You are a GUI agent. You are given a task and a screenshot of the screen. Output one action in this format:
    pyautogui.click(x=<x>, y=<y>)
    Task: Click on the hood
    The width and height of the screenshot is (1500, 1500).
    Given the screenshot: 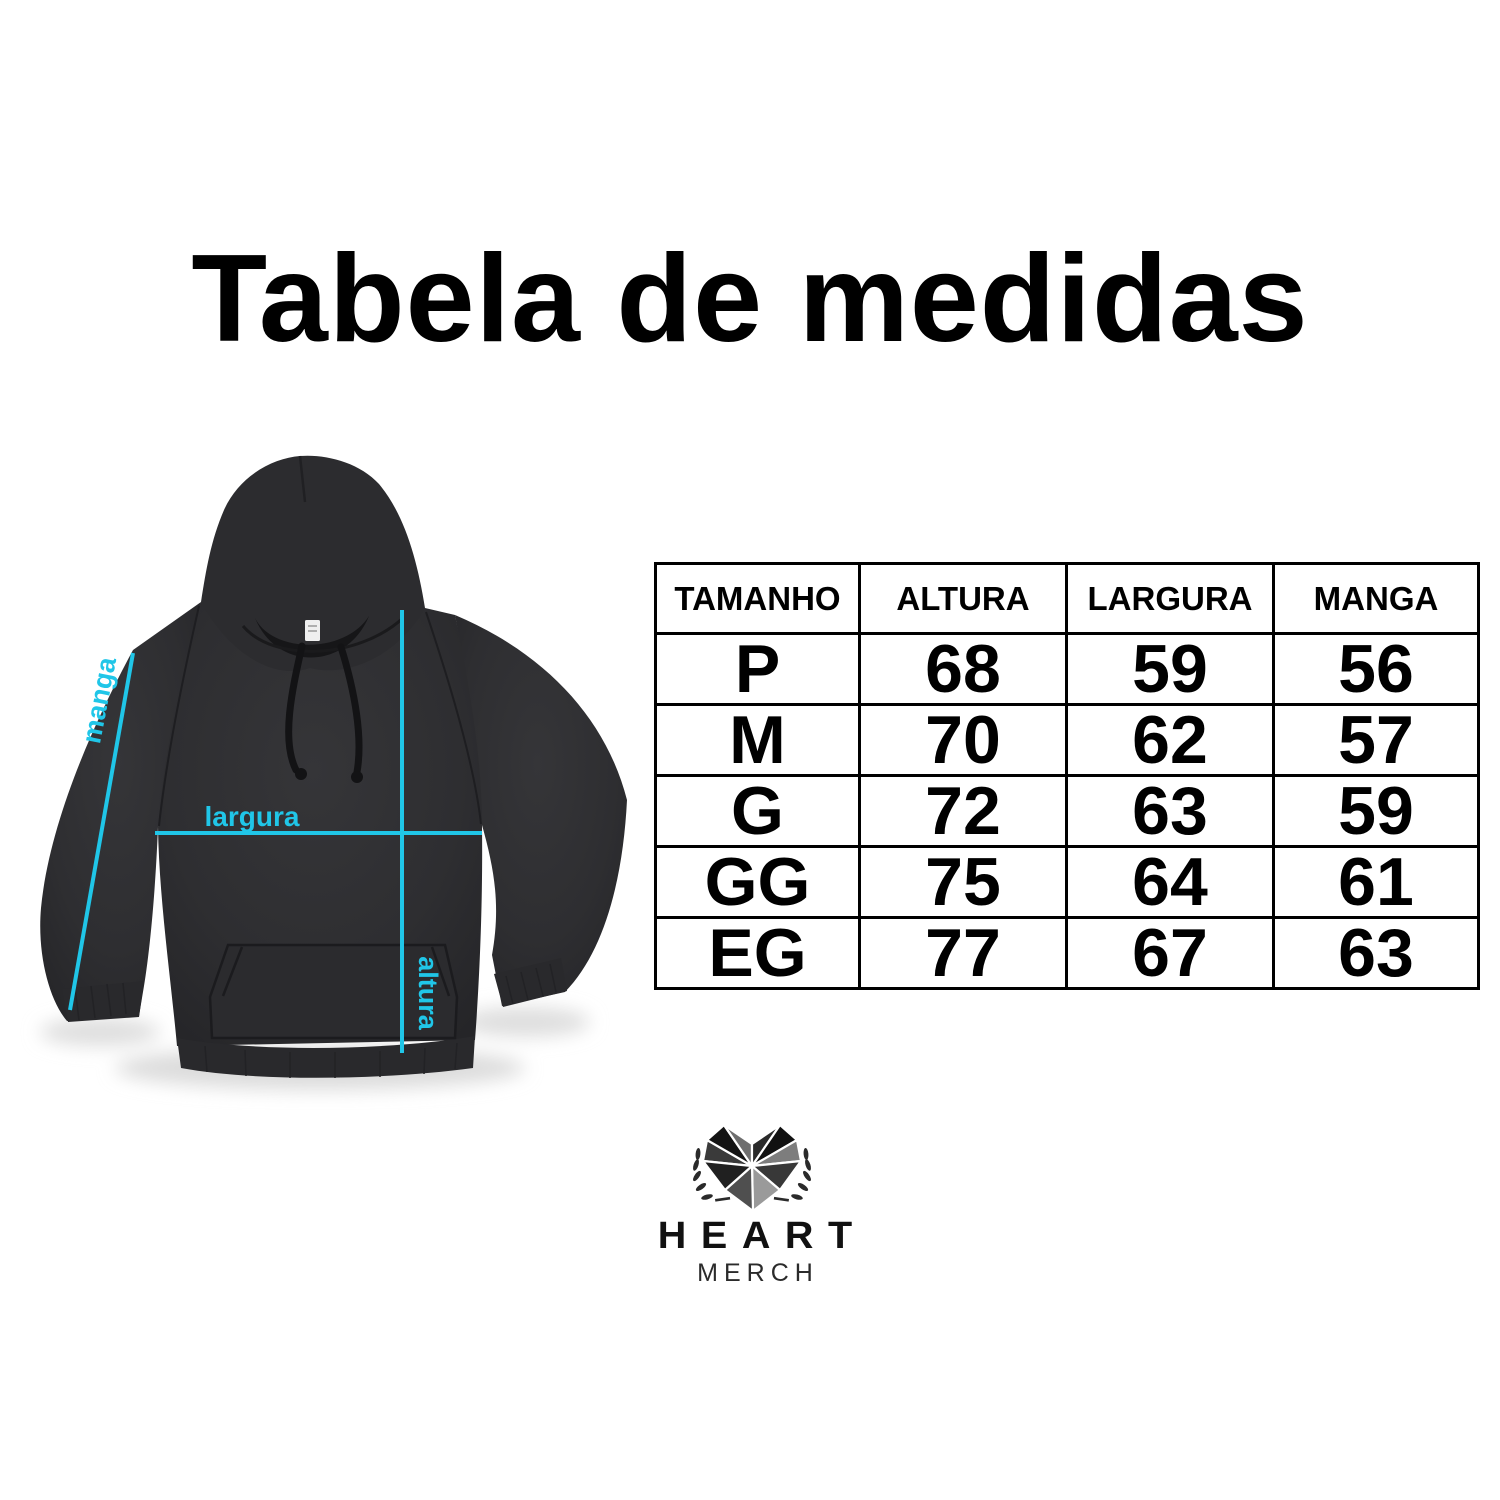 What is the action you would take?
    pyautogui.click(x=313, y=563)
    